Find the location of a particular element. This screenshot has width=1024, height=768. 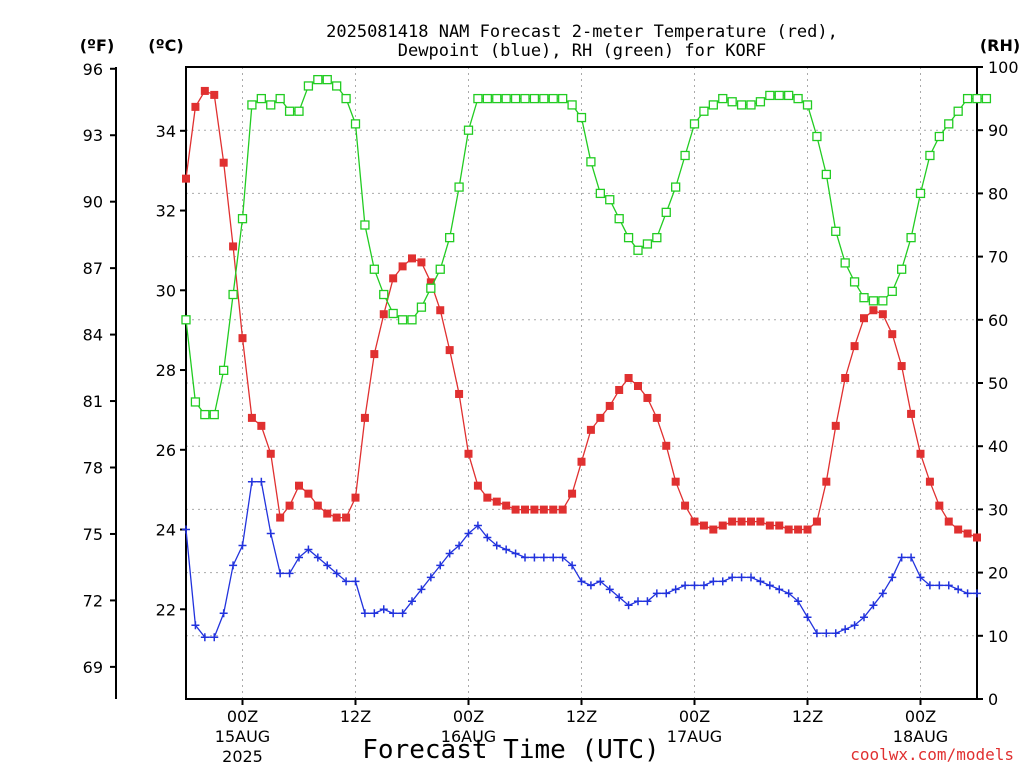

fahrenheit-tick-label: 93 is located at coordinates (93, 135).